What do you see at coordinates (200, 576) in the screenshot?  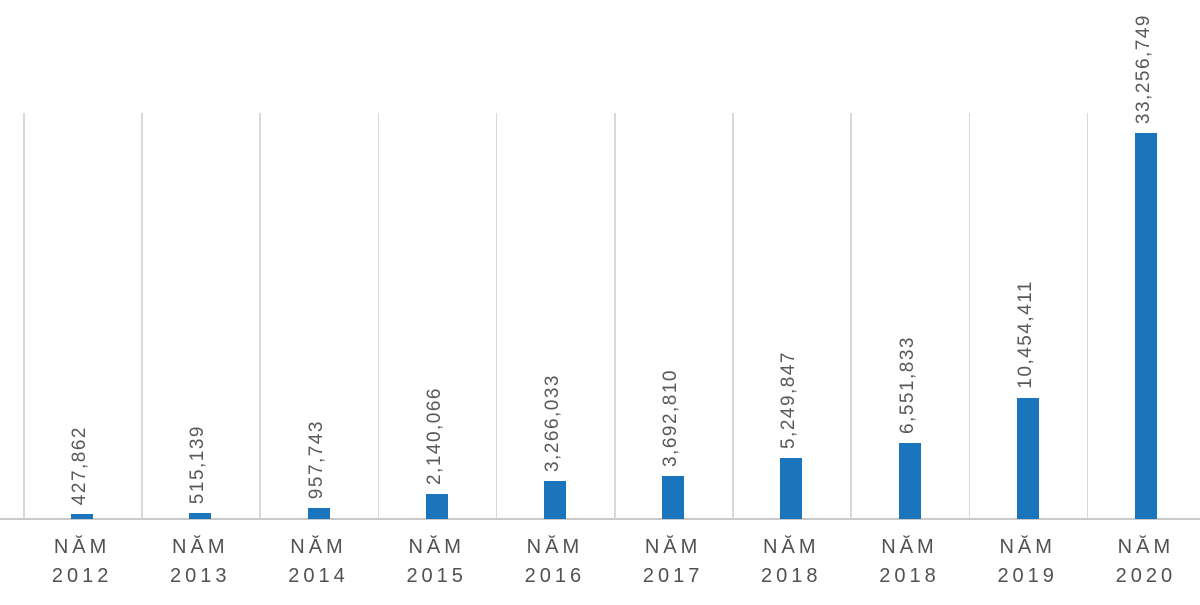 I see `x-axis-label-line2: 2013` at bounding box center [200, 576].